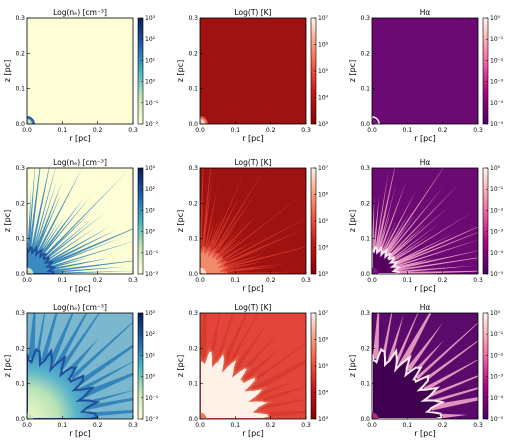  What do you see at coordinates (497, 124) in the screenshot?
I see `colorbar-tick-label: 10⁻⁵` at bounding box center [497, 124].